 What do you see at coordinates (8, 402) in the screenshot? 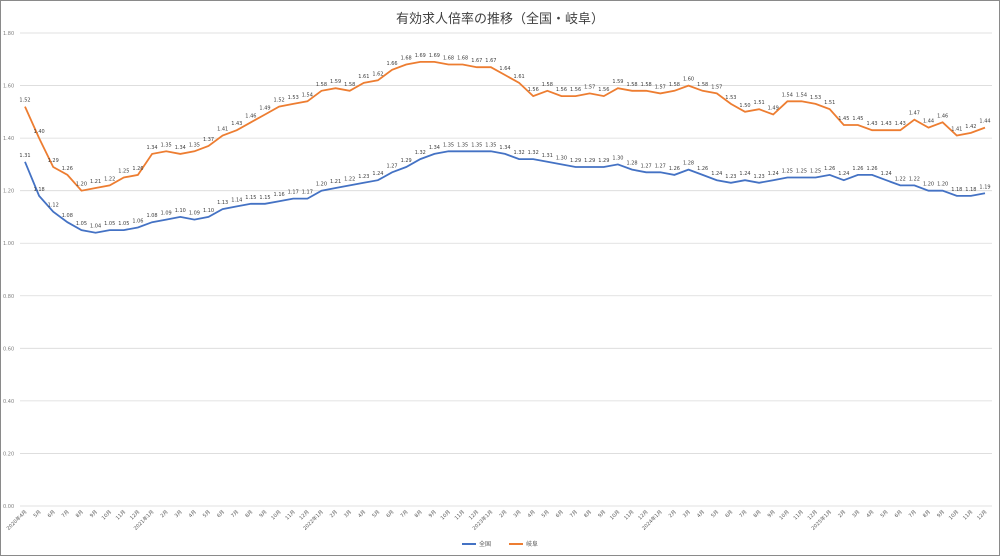
I see `y-tick-label: 0.40` at bounding box center [8, 402].